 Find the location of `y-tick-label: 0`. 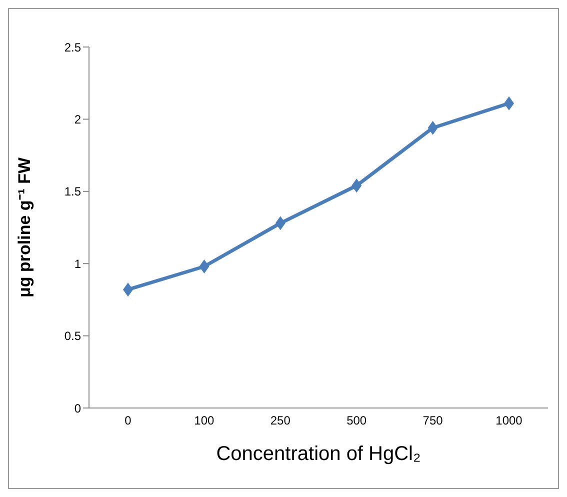

y-tick-label: 0 is located at coordinates (78, 408).